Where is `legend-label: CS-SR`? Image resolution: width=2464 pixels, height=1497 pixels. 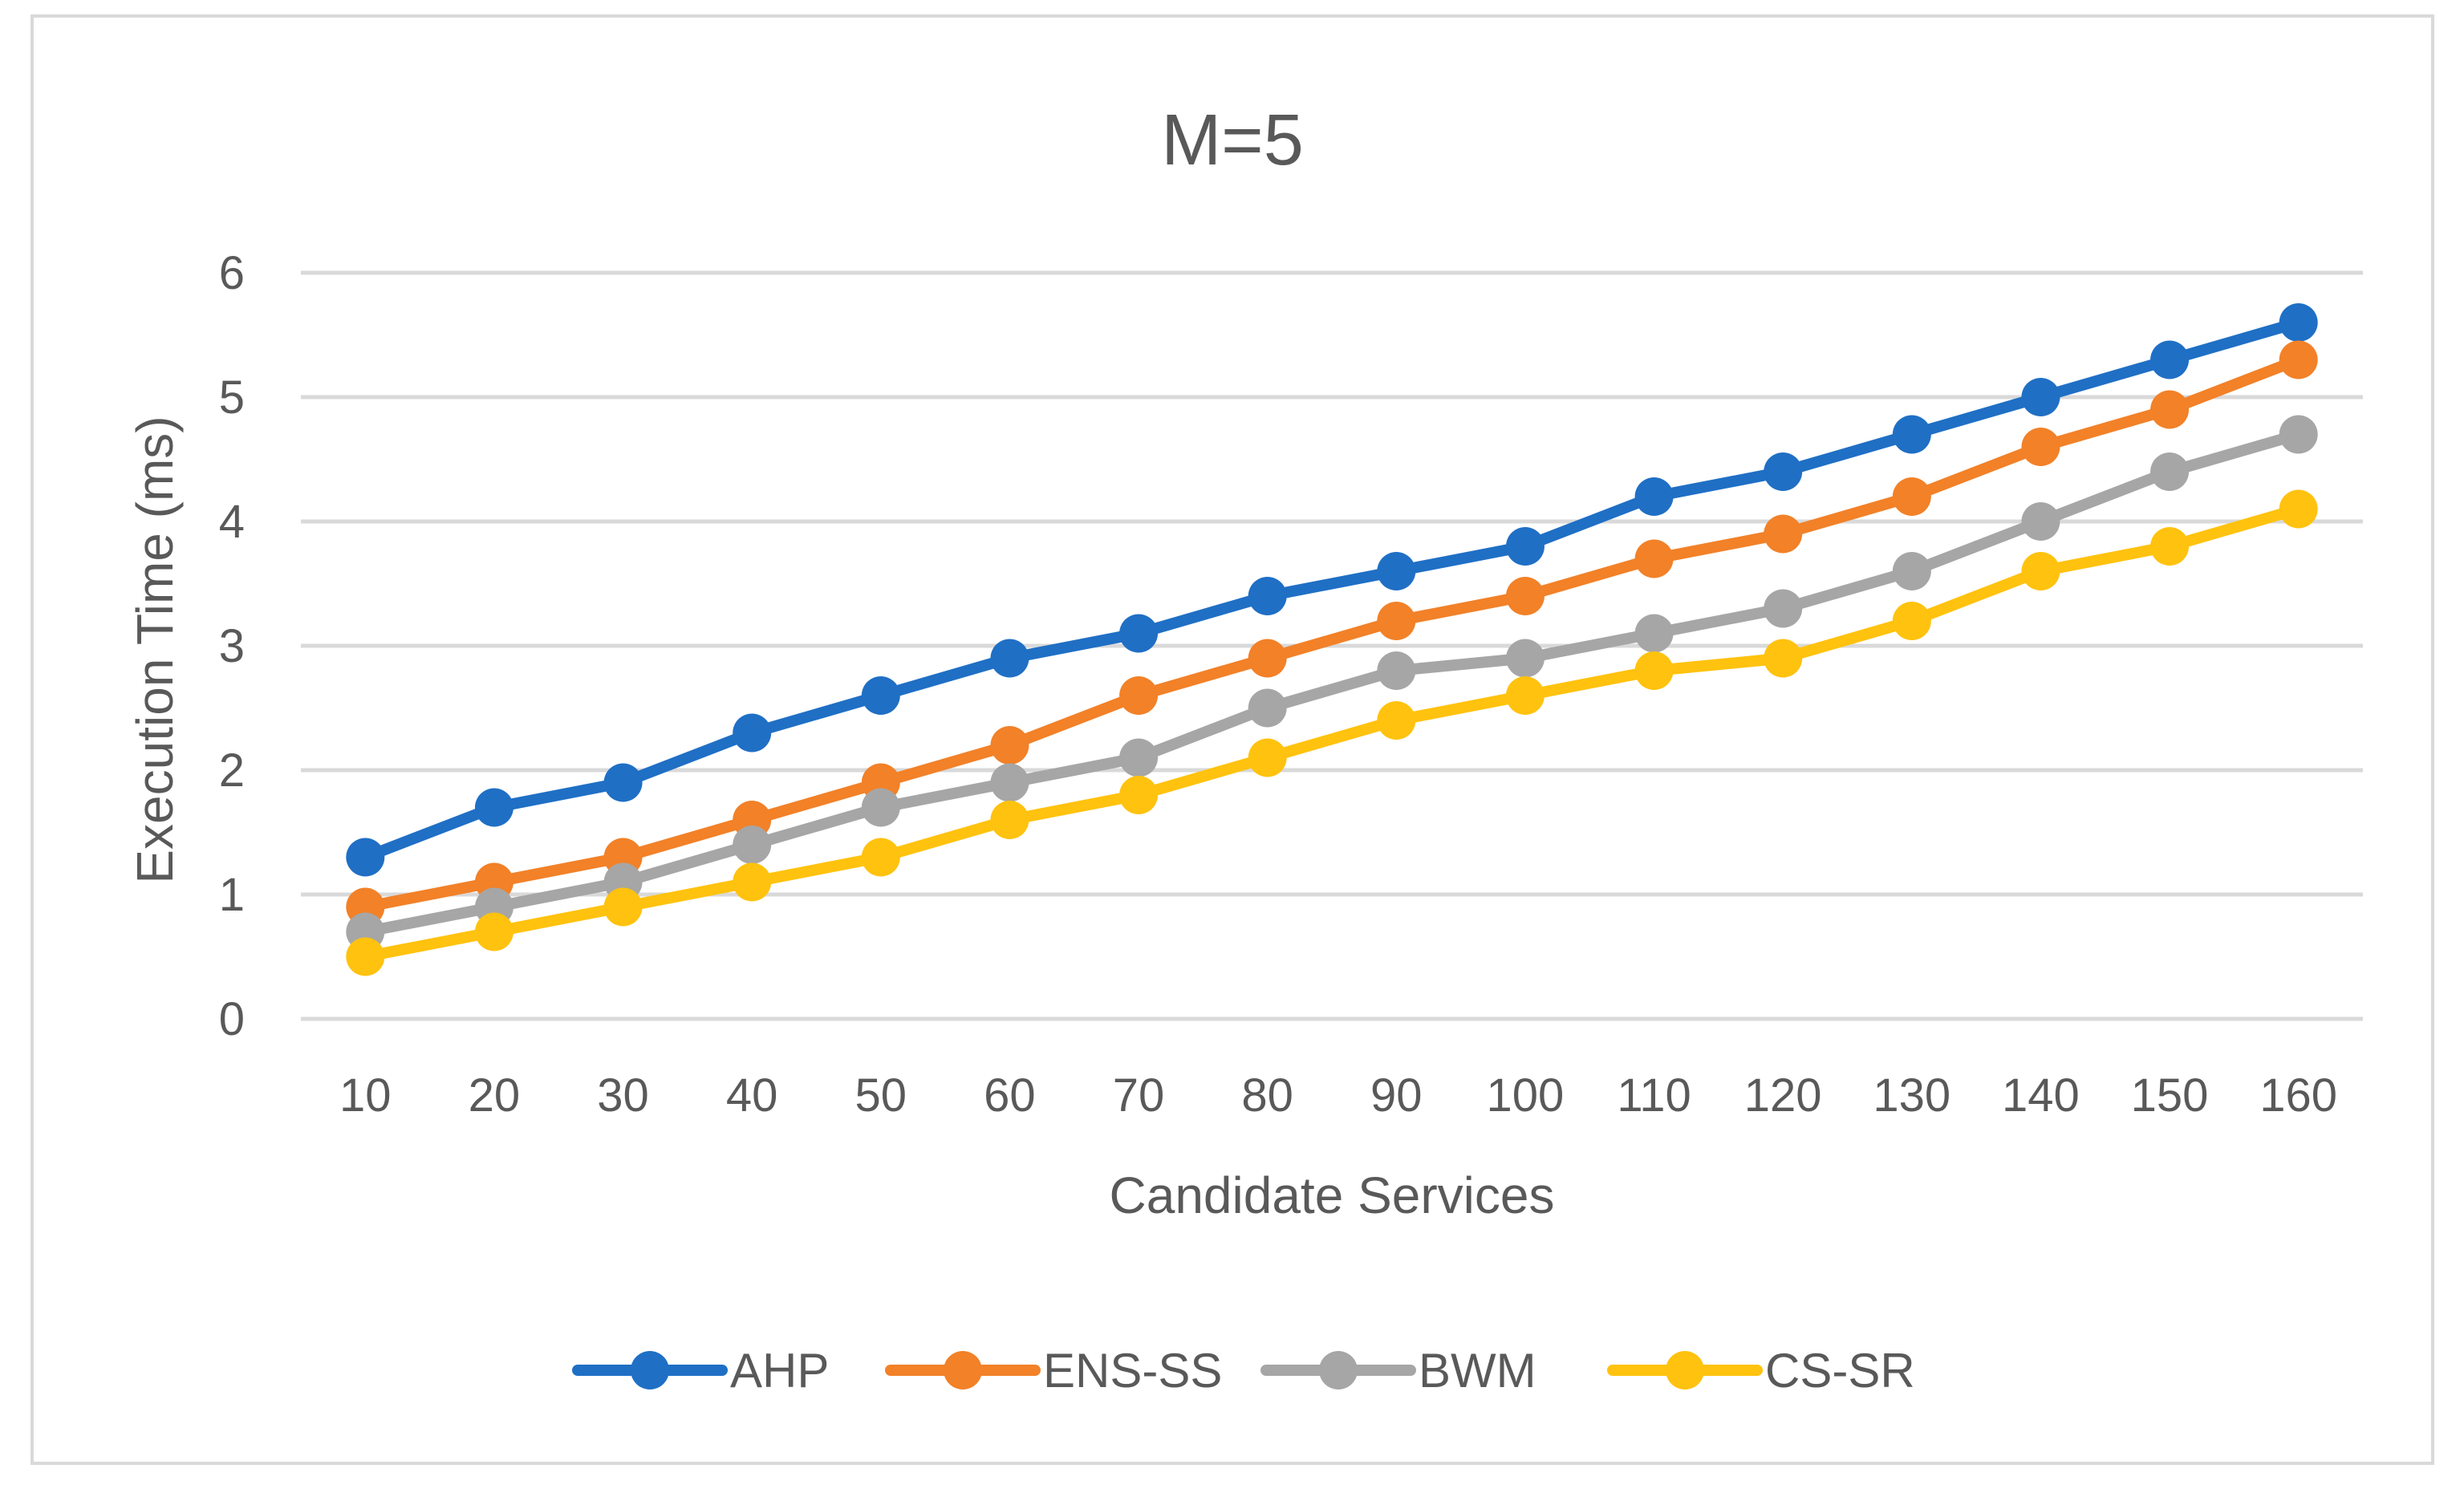
legend-label: CS-SR is located at coordinates (1840, 1371).